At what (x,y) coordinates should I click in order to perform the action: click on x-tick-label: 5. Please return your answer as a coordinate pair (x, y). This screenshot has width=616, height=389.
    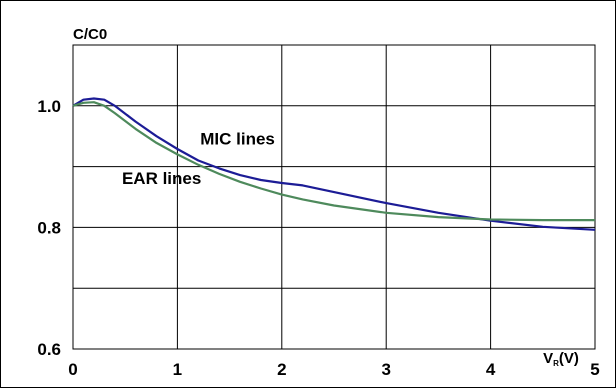
    Looking at the image, I should click on (594, 369).